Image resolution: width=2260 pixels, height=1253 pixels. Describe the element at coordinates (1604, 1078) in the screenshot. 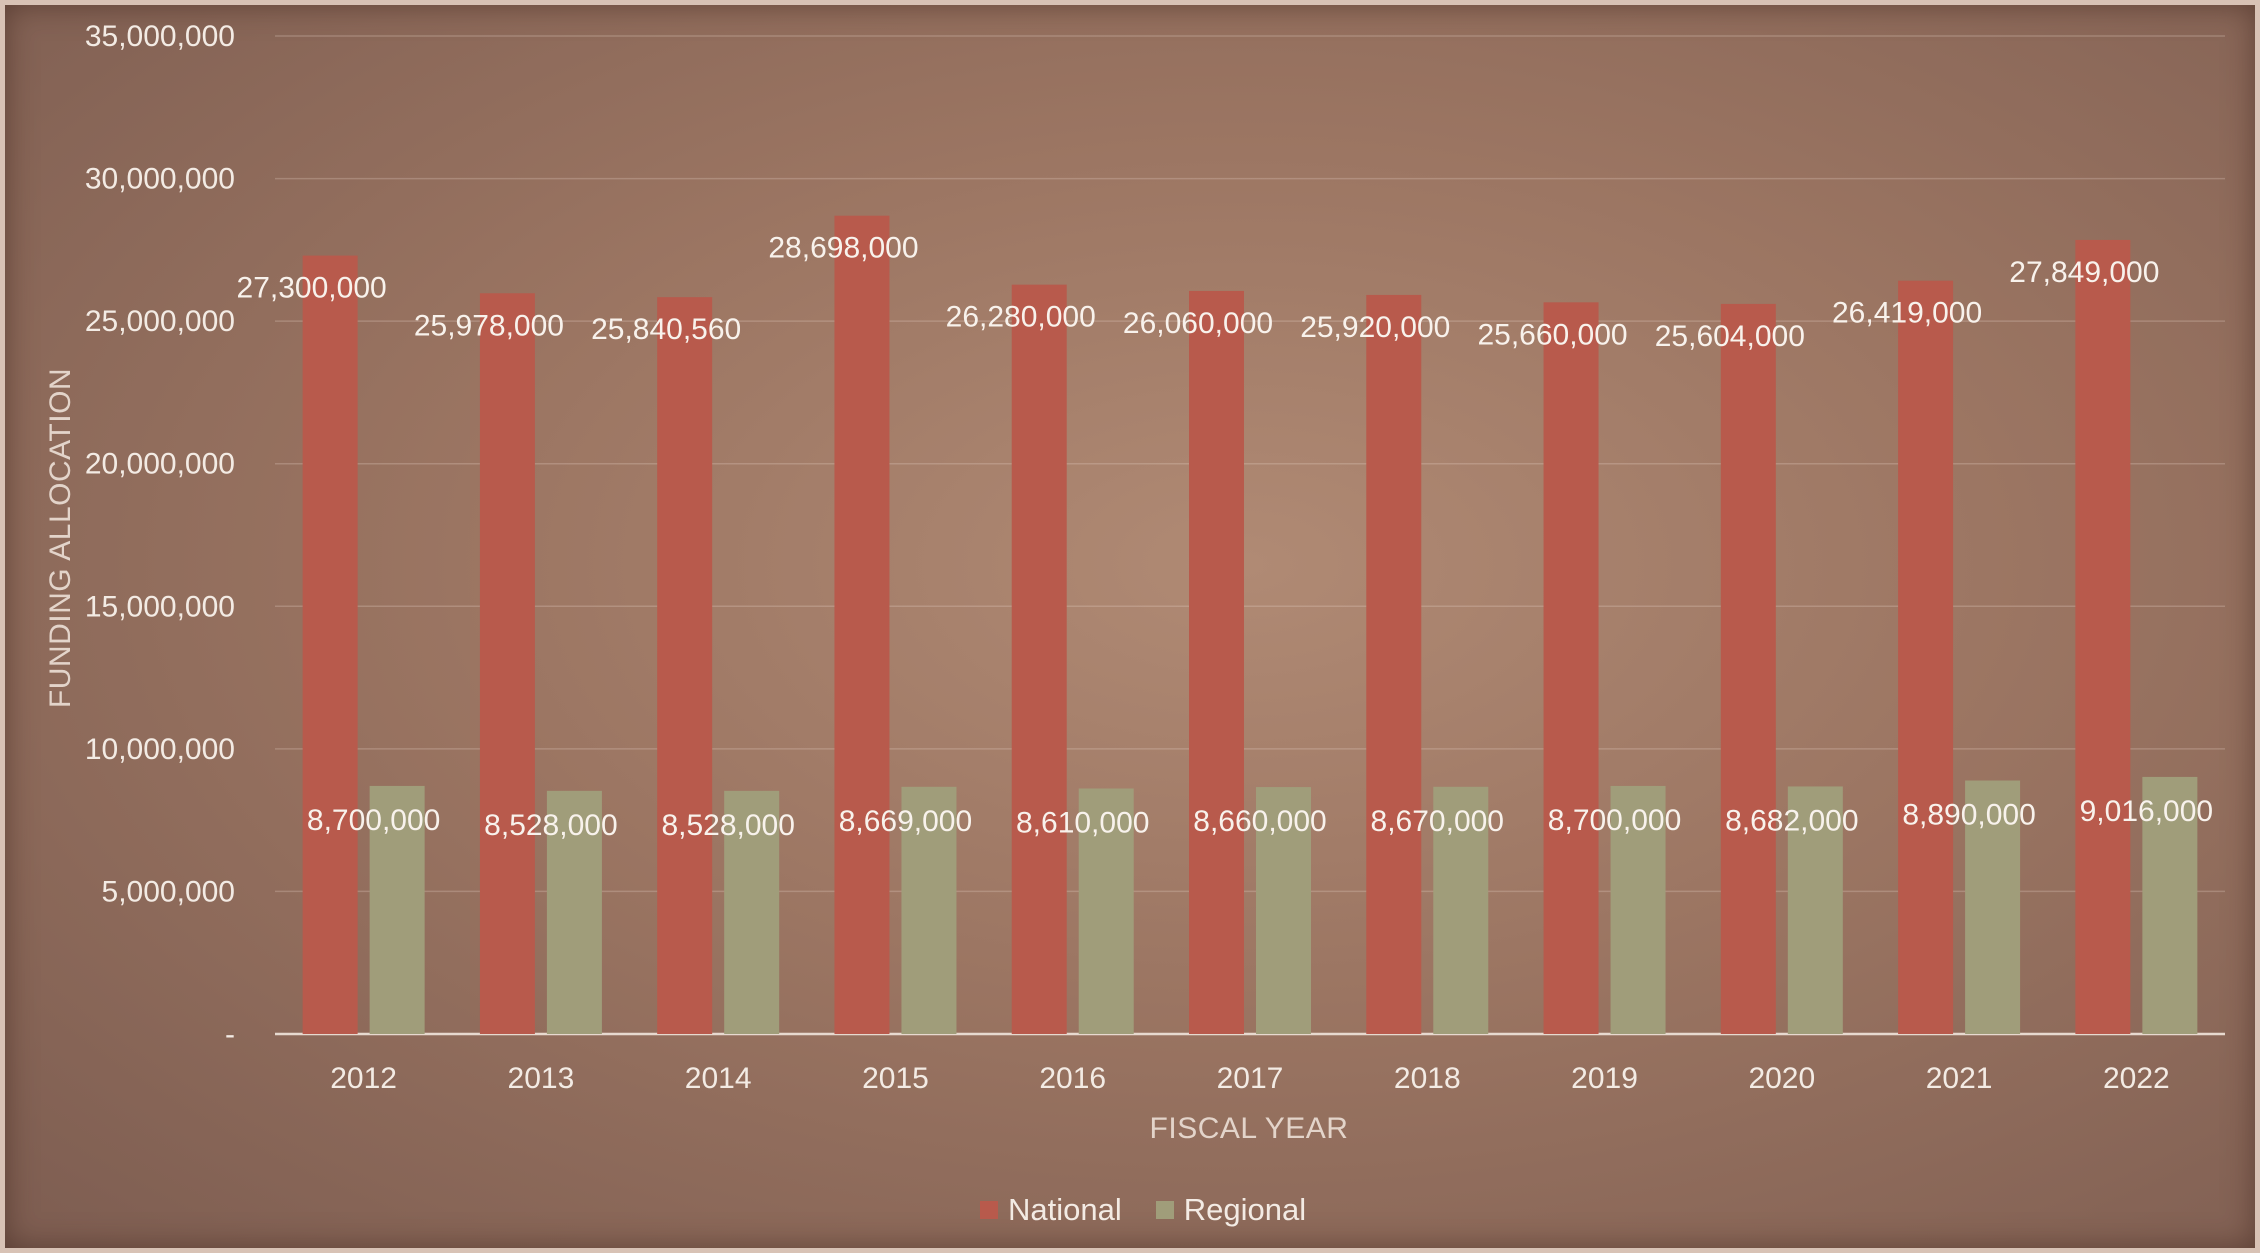

I see `x-tick-label: 2019` at that location.